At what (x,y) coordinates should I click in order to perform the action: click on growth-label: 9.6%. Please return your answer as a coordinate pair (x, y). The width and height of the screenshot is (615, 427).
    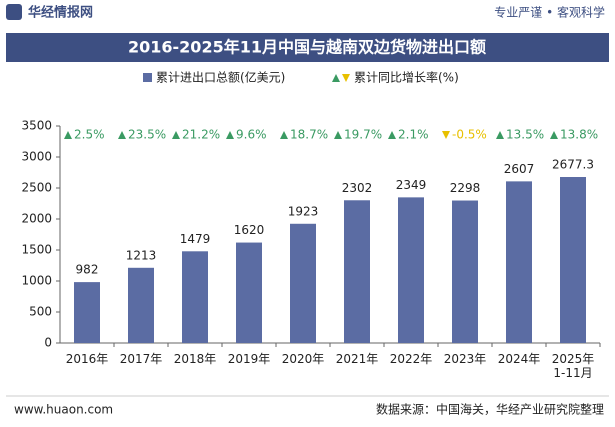
    Looking at the image, I should click on (251, 135).